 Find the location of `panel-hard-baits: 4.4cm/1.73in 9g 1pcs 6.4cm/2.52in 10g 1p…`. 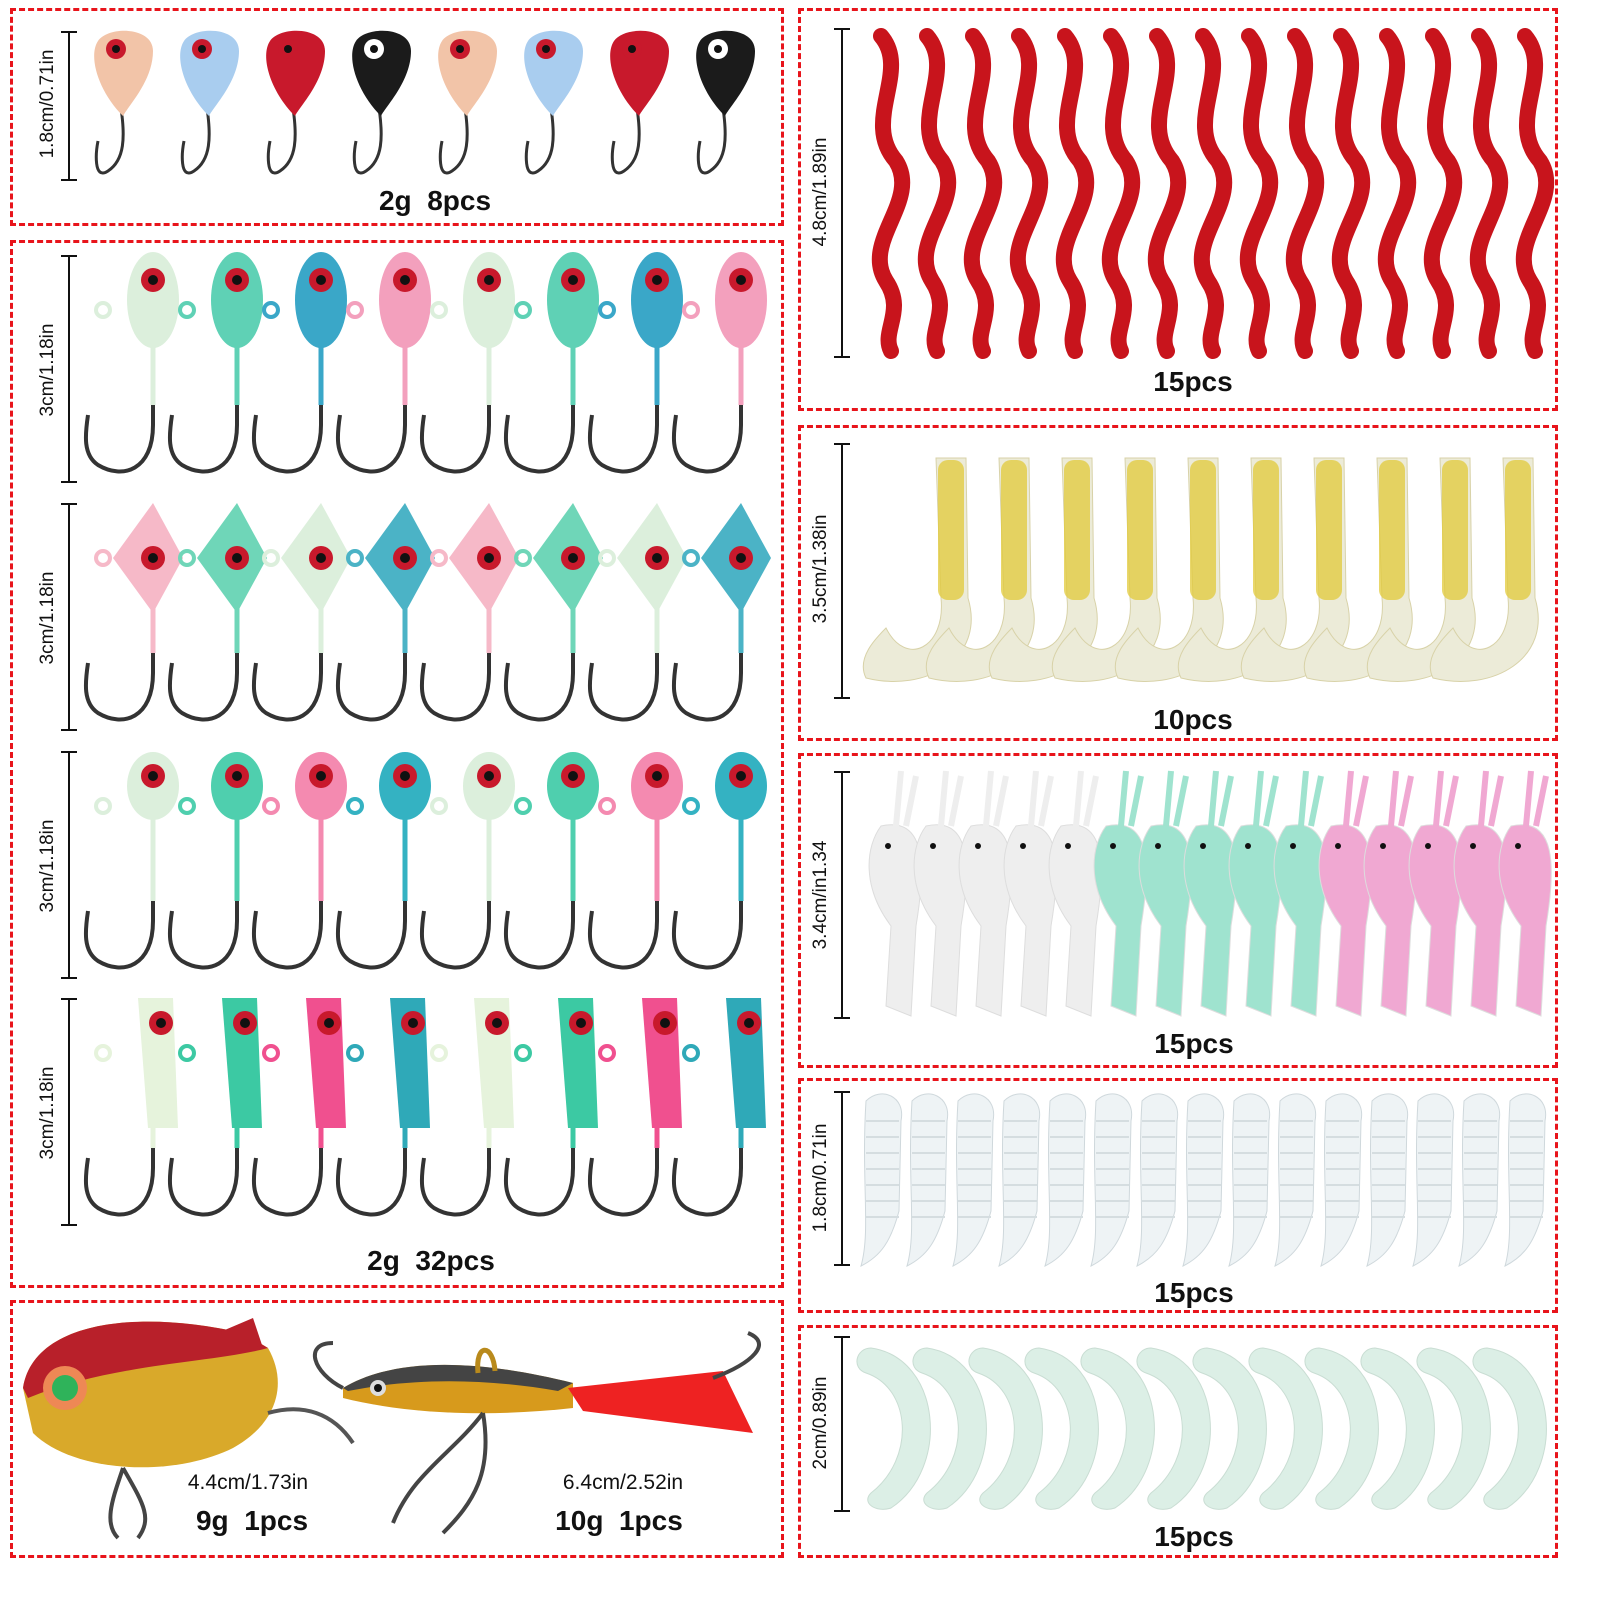

panel-hard-baits: 4.4cm/1.73in 9g 1pcs 6.4cm/2.52in 10g 1p… is located at coordinates (397, 1429).